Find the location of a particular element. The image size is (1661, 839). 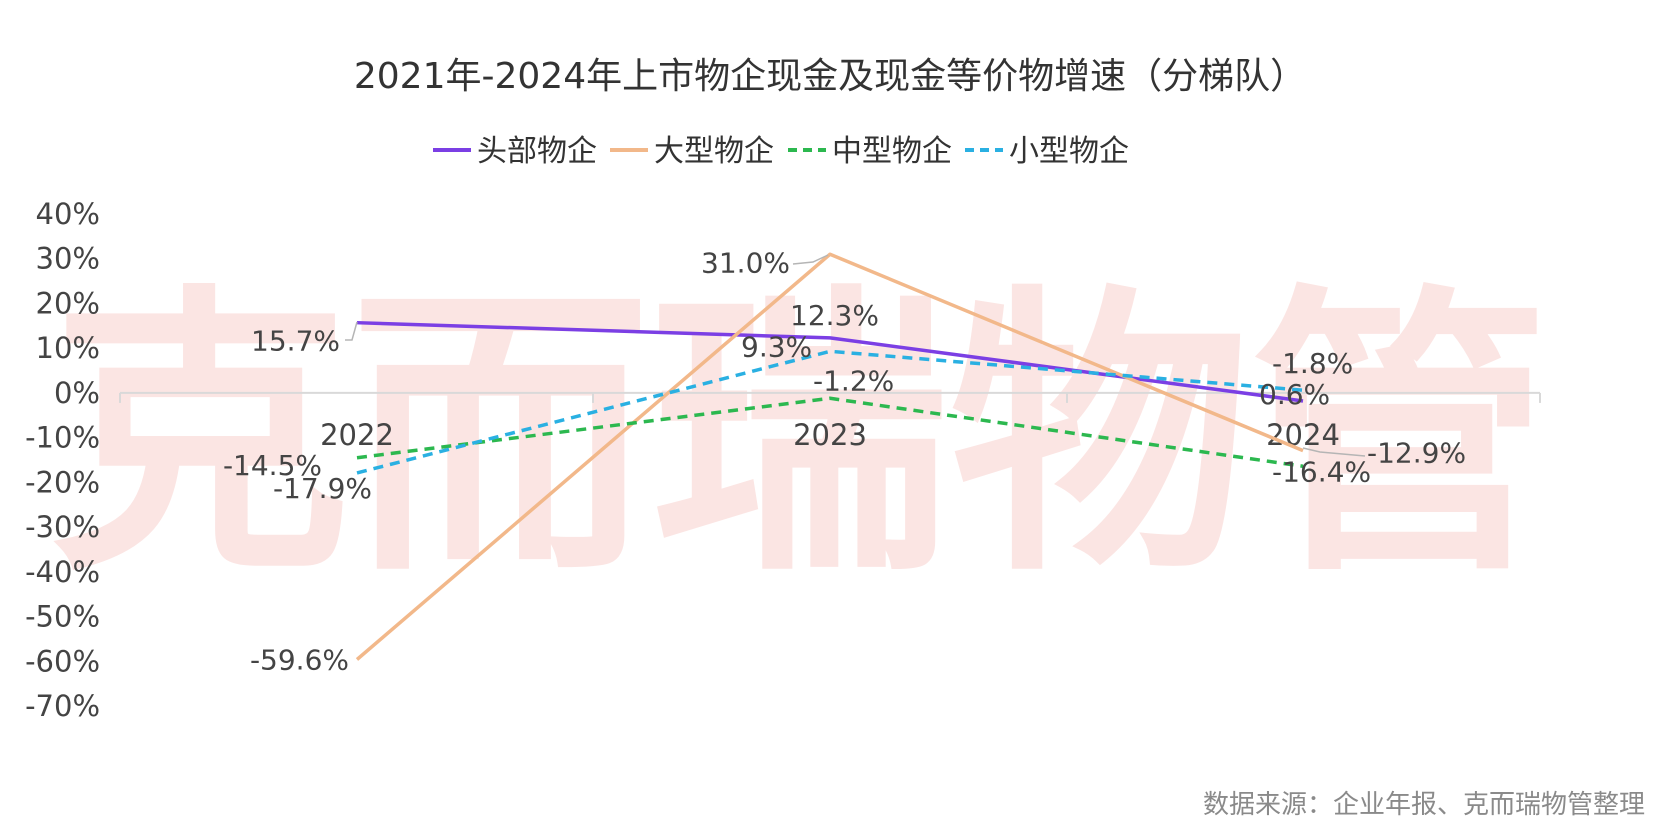

y-tick-label: 10% is located at coordinates (68, 348).